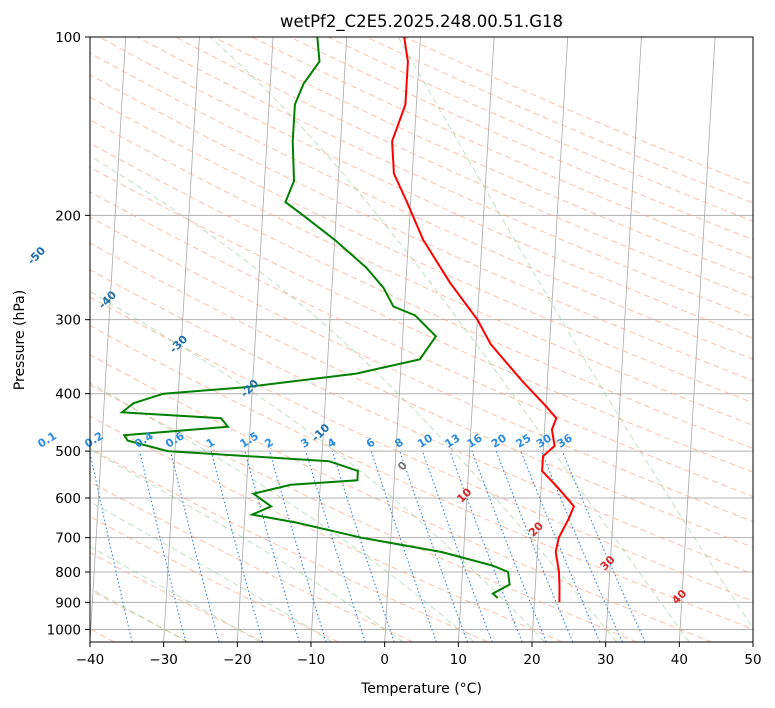  Describe the element at coordinates (68, 539) in the screenshot. I see `y-tick-label: 700` at that location.